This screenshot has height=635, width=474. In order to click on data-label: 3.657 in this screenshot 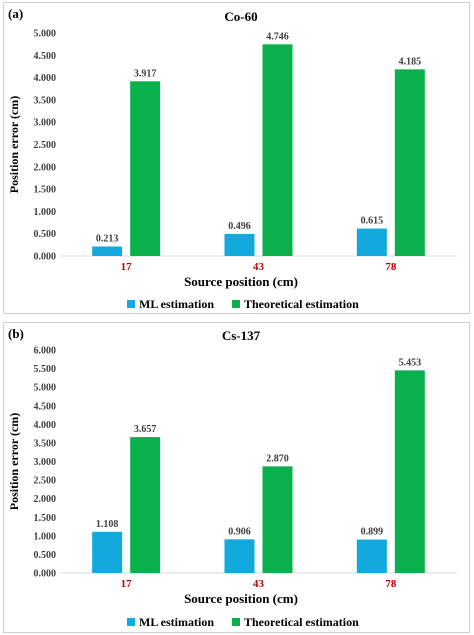, I will do `click(145, 429)`.